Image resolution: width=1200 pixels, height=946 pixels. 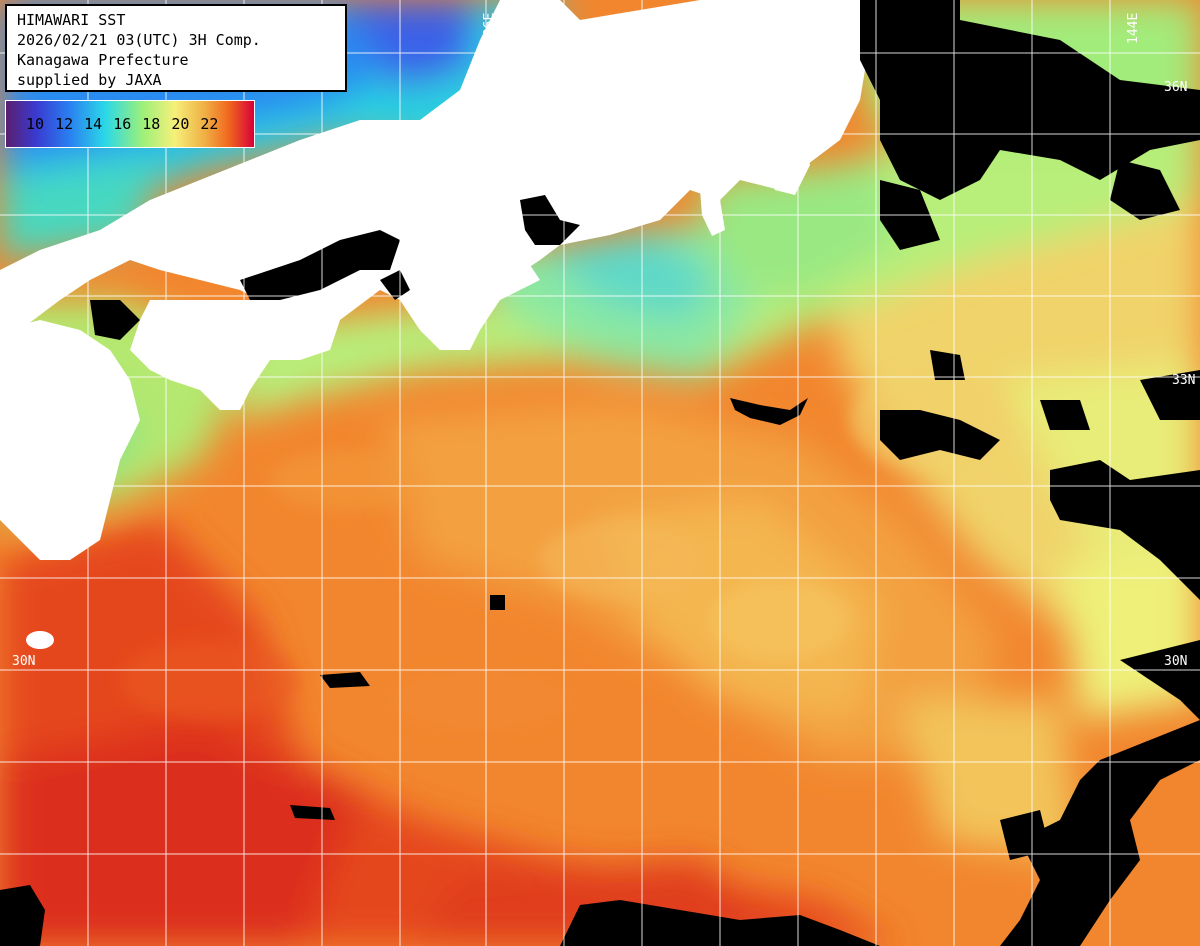 I want to click on land-izu, so click(x=712, y=213).